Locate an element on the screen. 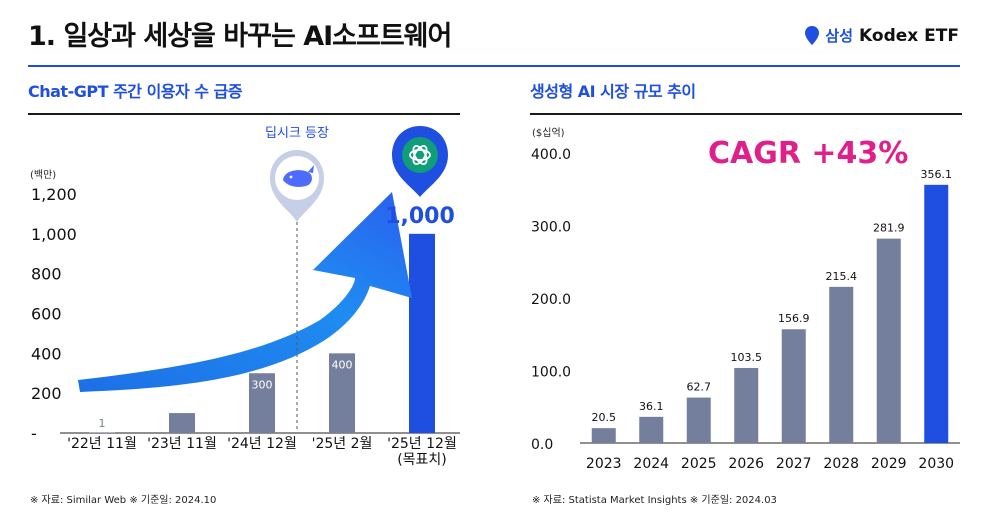 This screenshot has width=1001, height=518. right-category-label: 2029 is located at coordinates (889, 464).